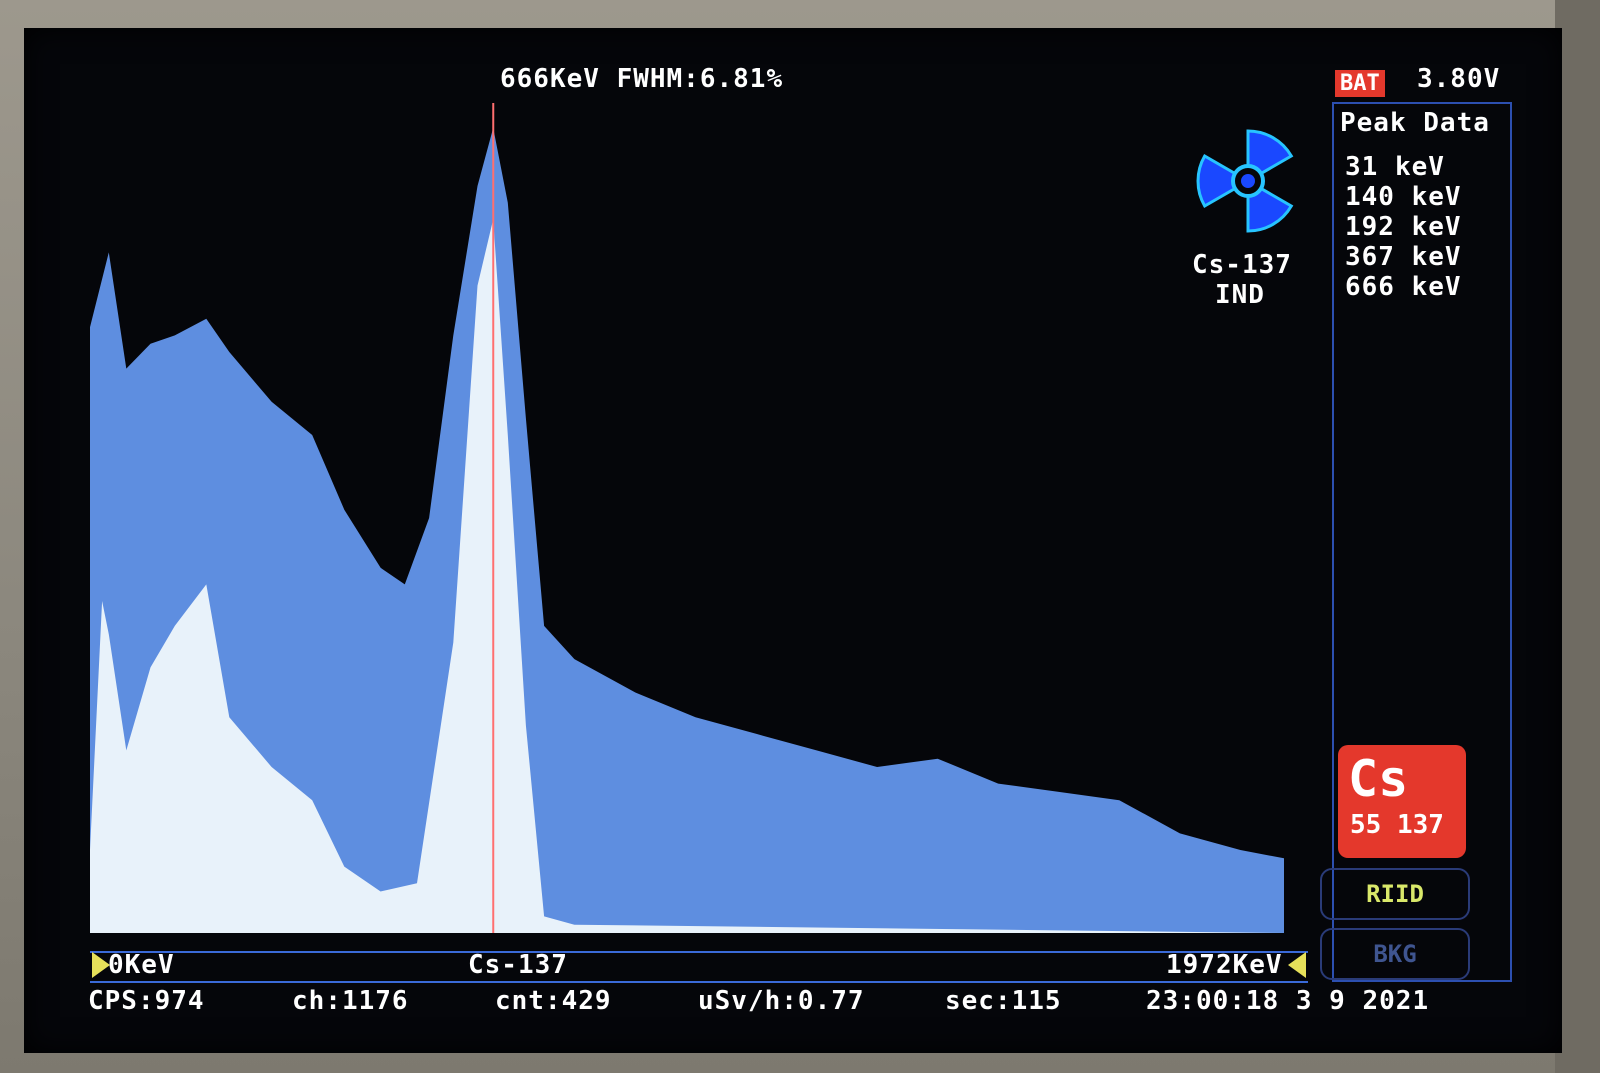  I want to click on axis-end-label: 1972KeV, so click(1224, 965).